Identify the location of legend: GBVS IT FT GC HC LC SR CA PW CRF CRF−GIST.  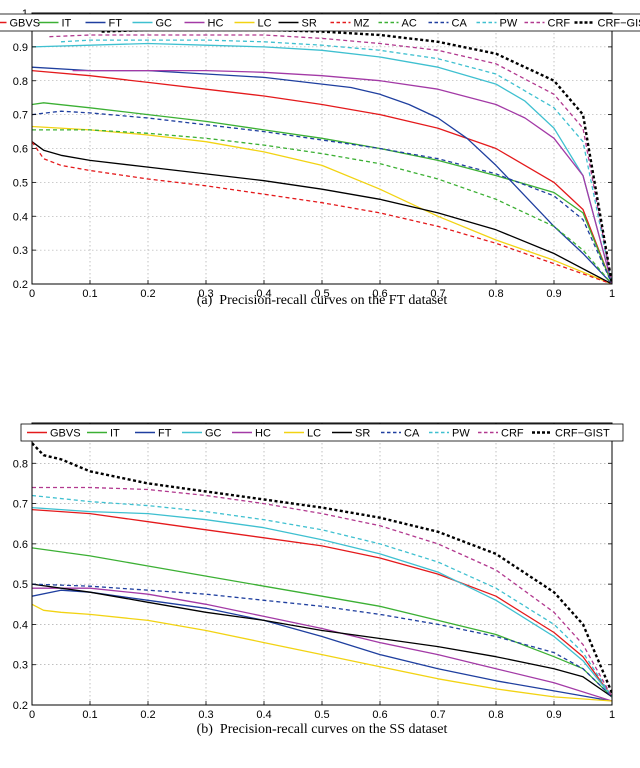
(322, 432).